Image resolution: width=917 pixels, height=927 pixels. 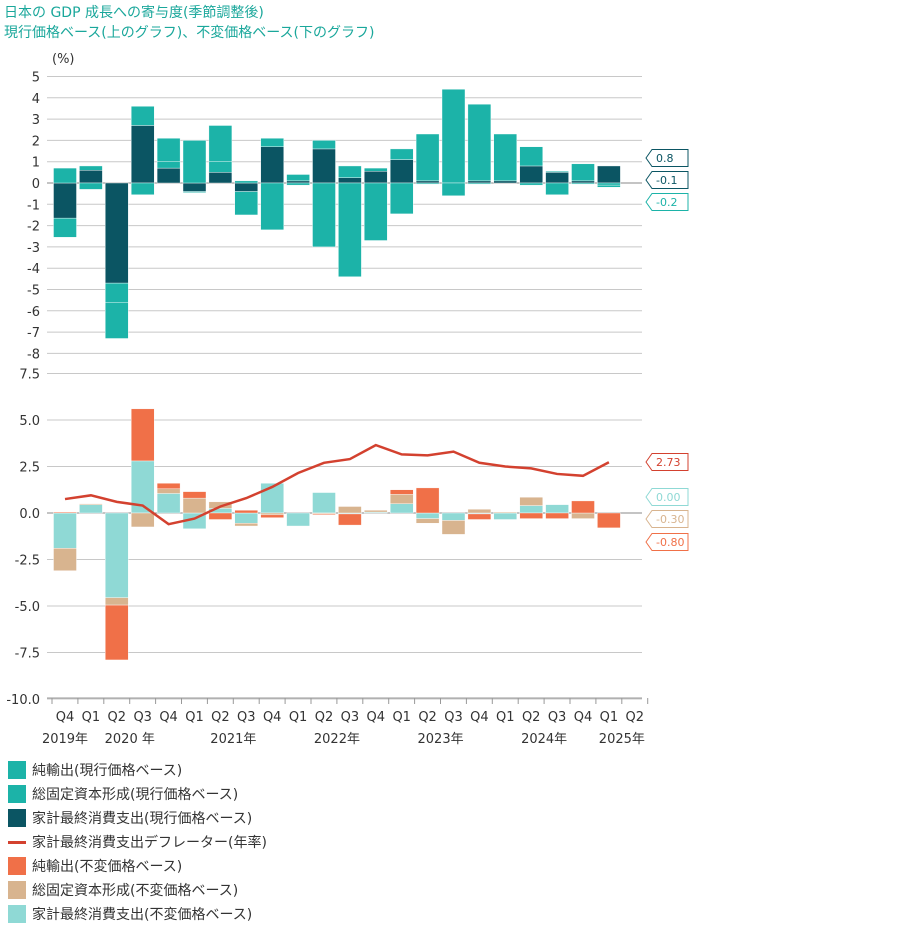 I want to click on chart-title: 日本の GDP 成長への寄与度(季節調整後), so click(x=134, y=13).